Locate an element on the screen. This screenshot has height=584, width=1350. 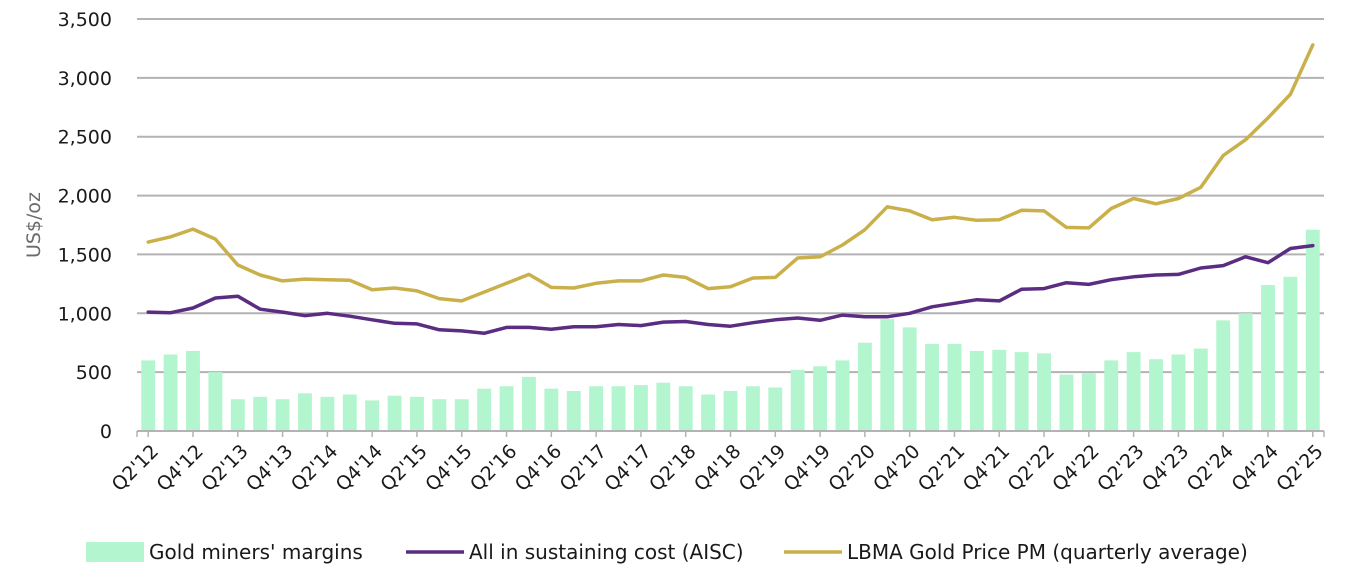
y-tick-label: 2,000 is located at coordinates (85, 197).